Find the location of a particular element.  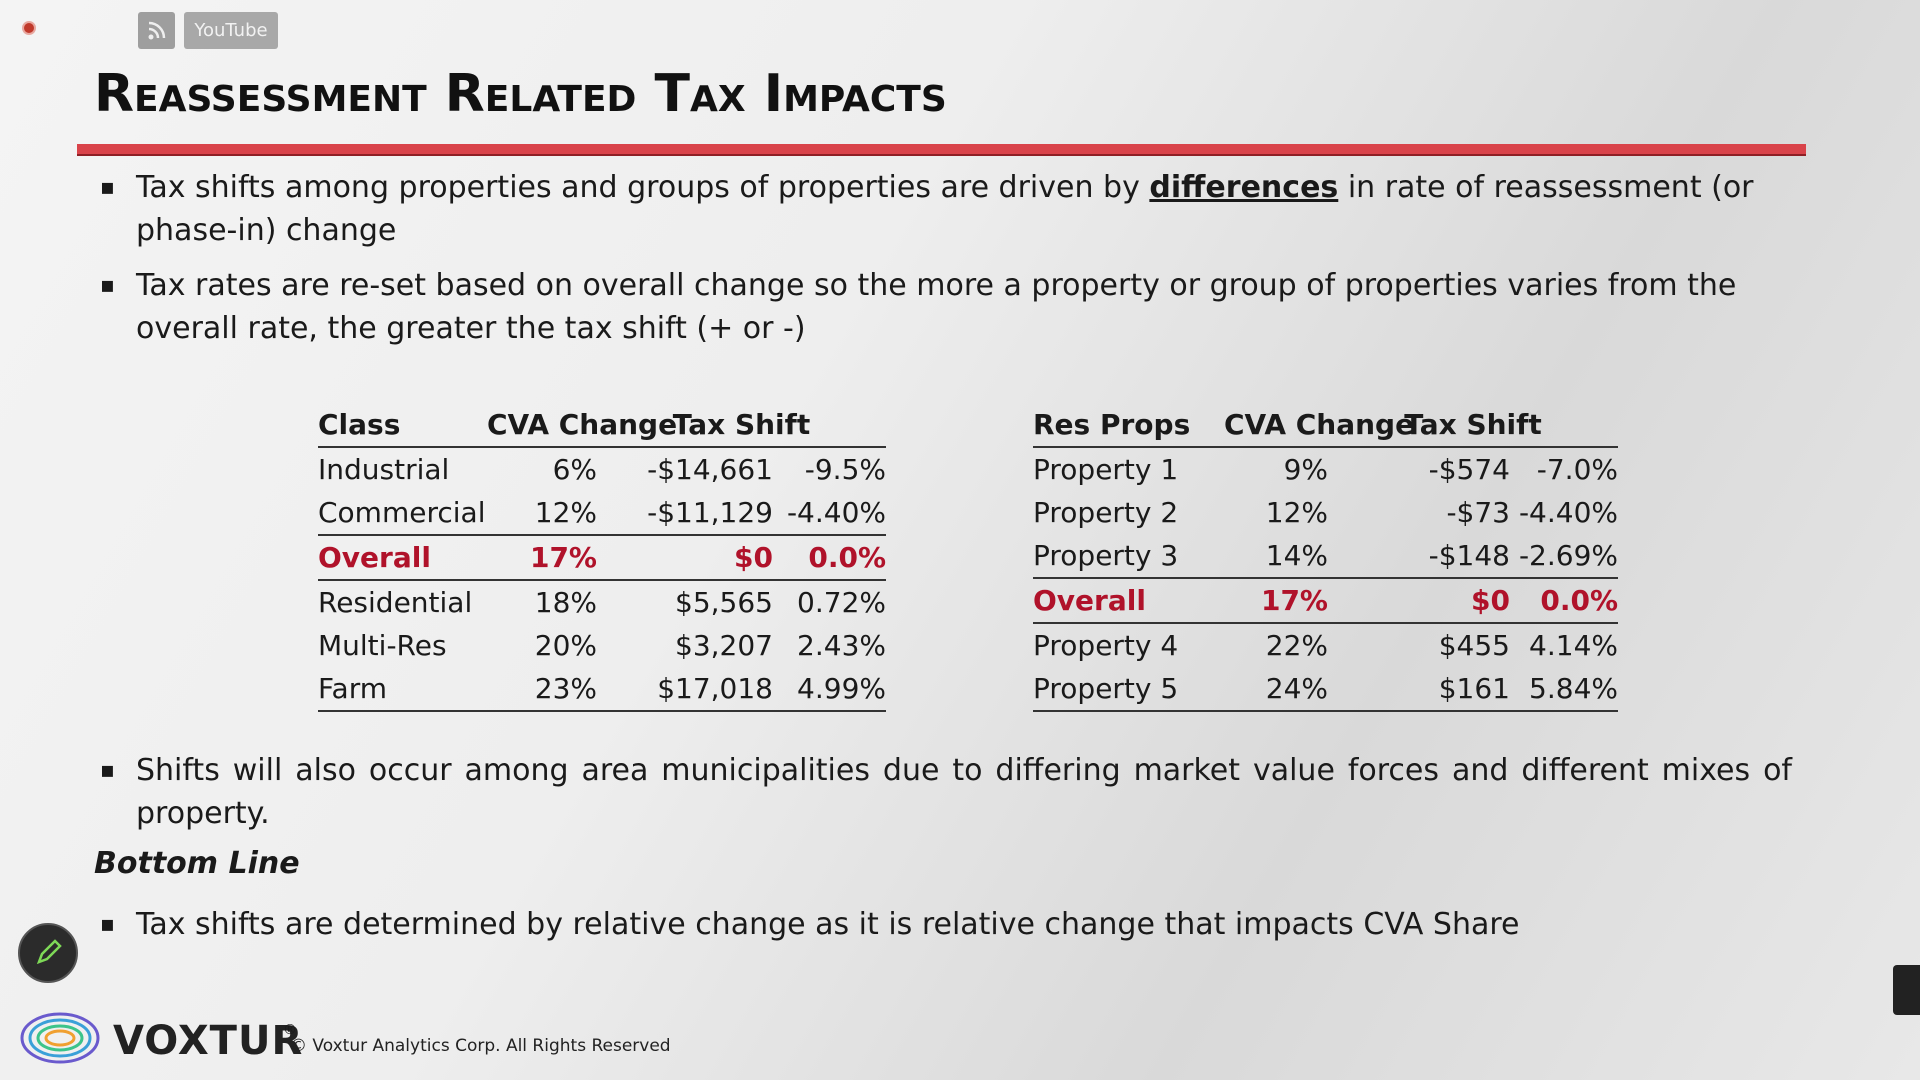

cell: 22% is located at coordinates (1296, 645).